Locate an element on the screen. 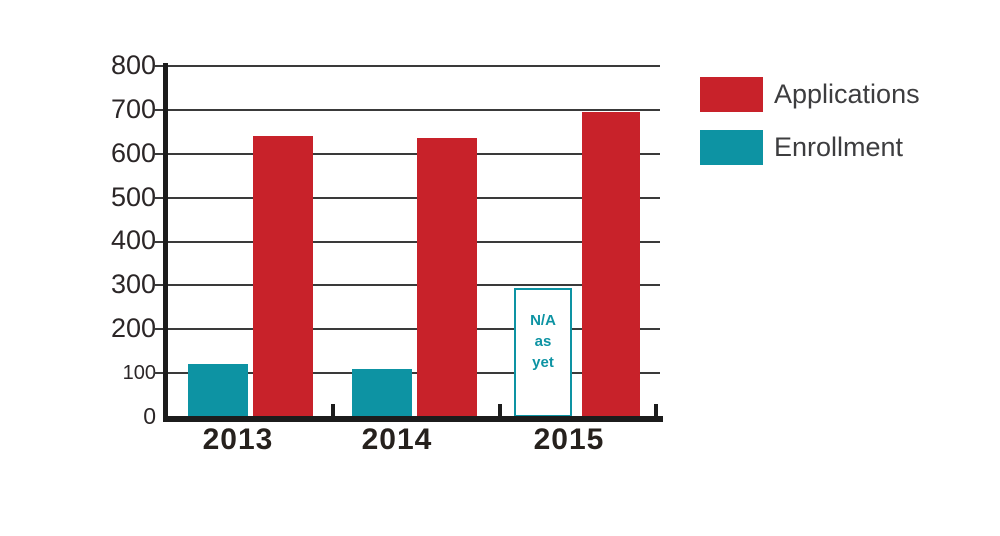 The height and width of the screenshot is (536, 1000). legend-item-enrollment: Enrollment is located at coordinates (810, 147).